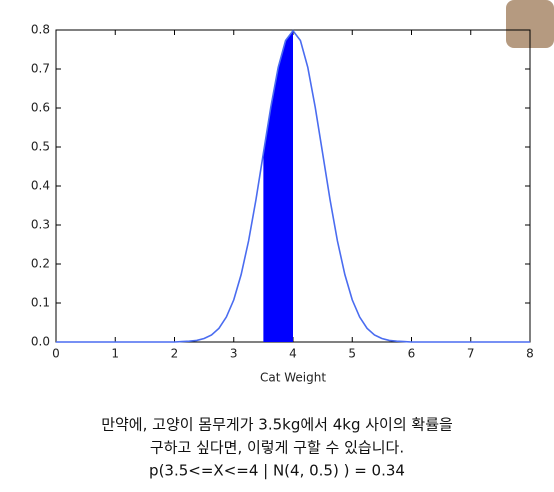  I want to click on y-tick-label: 0.2, so click(40, 264).